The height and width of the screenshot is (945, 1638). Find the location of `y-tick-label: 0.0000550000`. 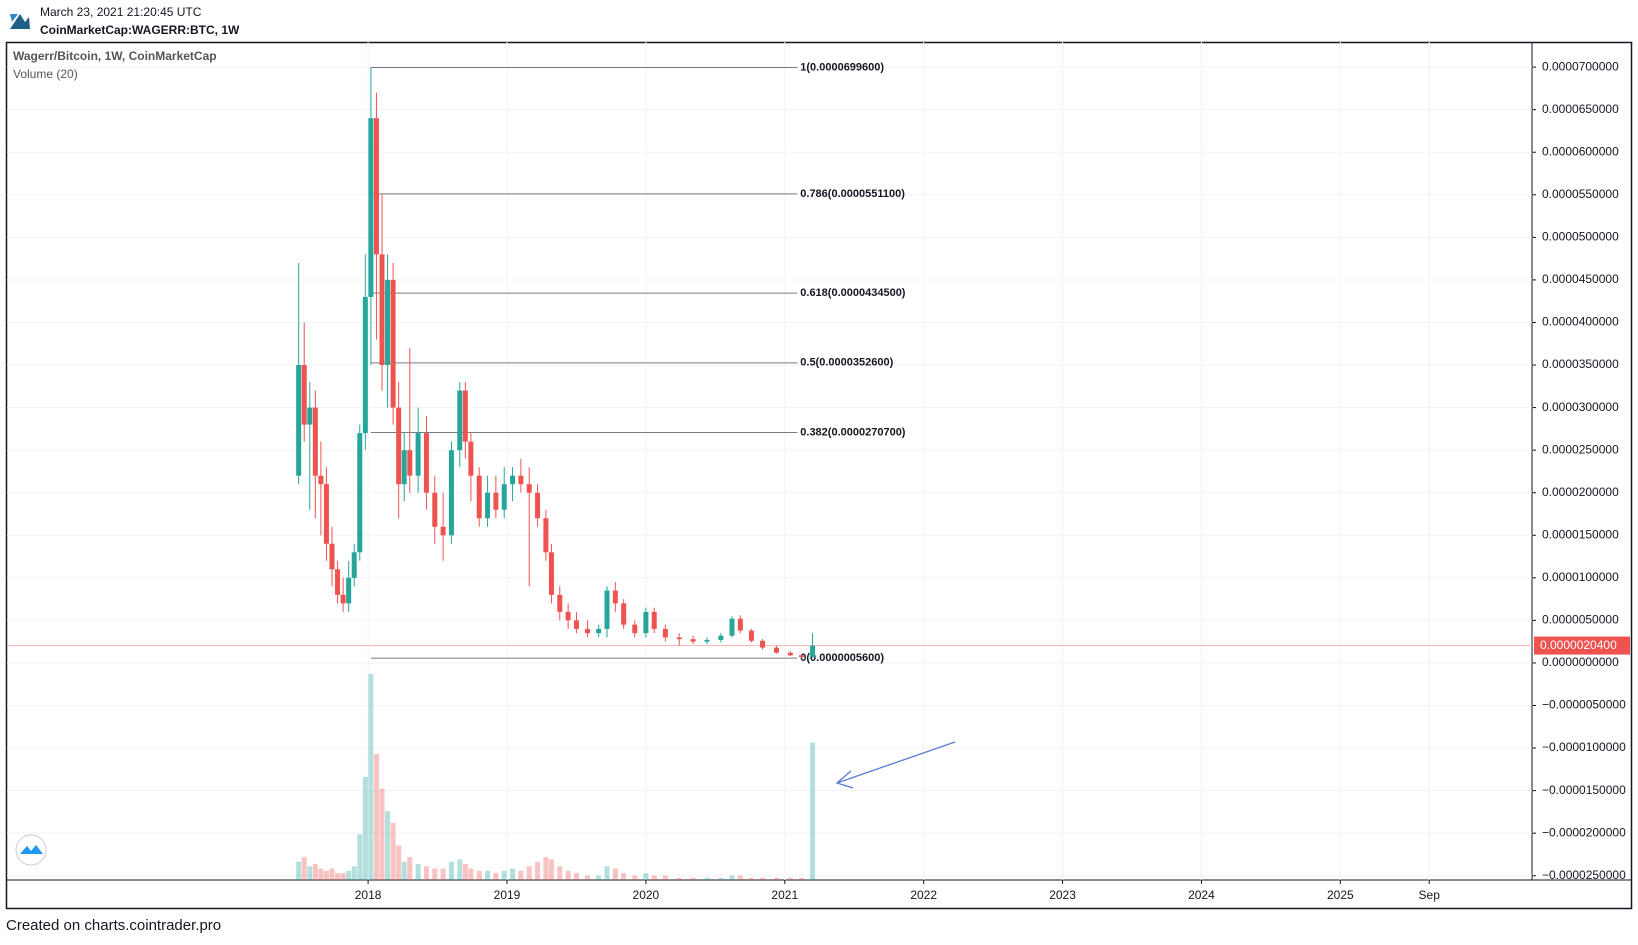

y-tick-label: 0.0000550000 is located at coordinates (1580, 194).